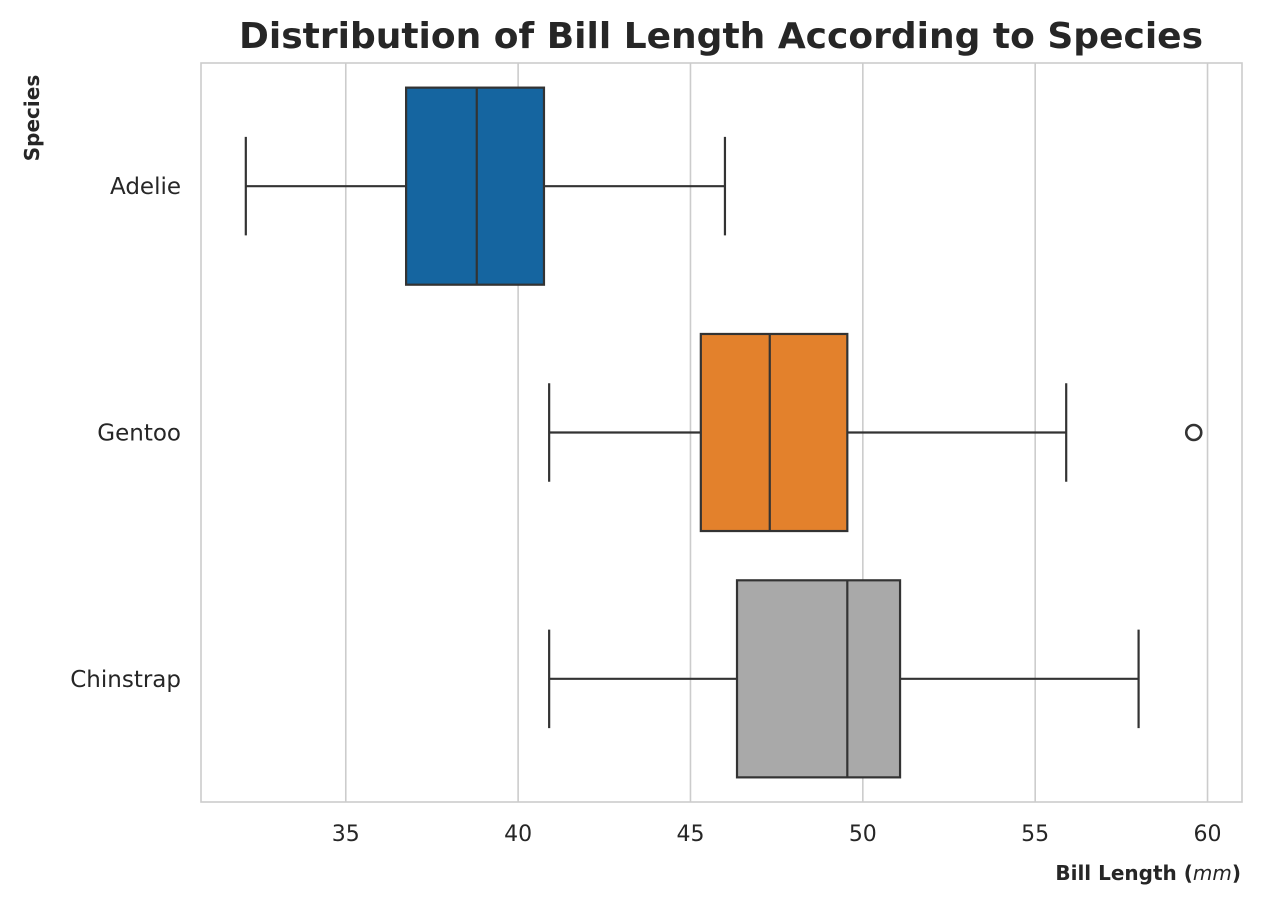  I want to click on category-labels: Adelie Gentoo Chinstrap, so click(125, 433).